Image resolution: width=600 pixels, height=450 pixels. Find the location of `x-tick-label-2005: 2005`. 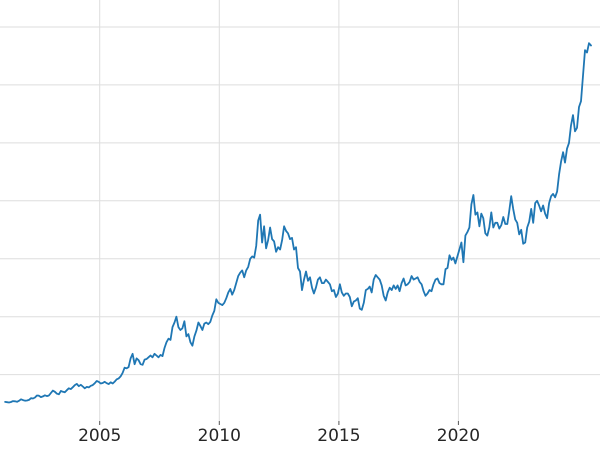

x-tick-label-2005: 2005 is located at coordinates (99, 436).